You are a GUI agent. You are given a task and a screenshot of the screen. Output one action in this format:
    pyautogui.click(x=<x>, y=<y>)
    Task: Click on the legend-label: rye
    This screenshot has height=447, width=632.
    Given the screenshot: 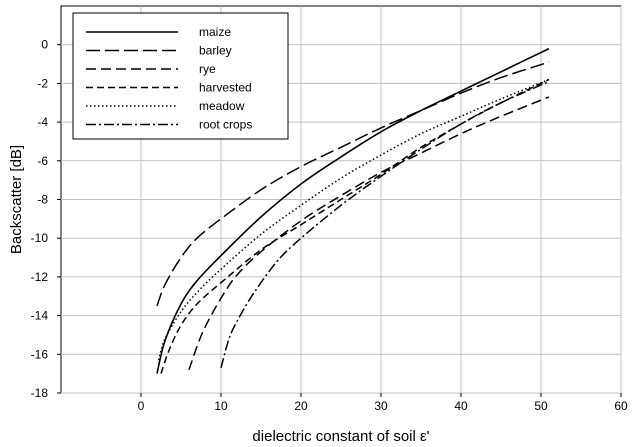 What is the action you would take?
    pyautogui.click(x=207, y=69)
    